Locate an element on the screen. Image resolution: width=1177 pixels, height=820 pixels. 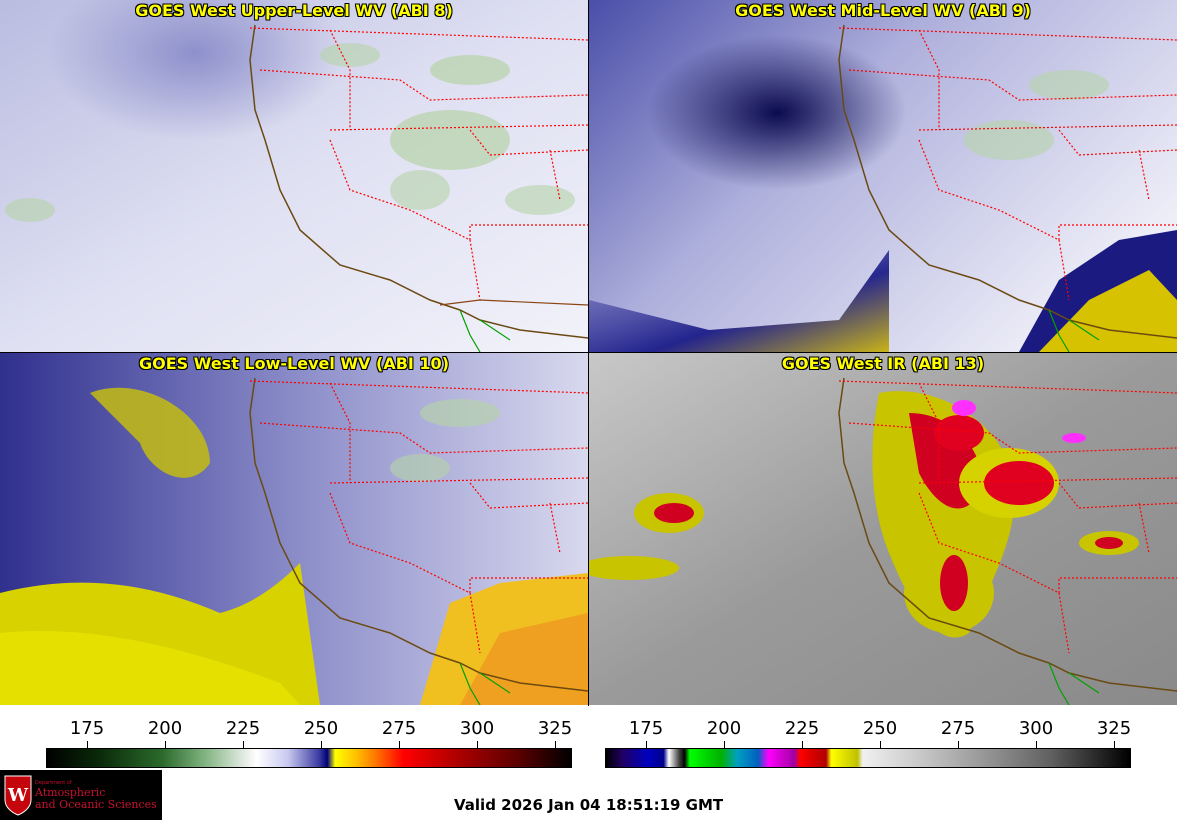
ir-tick-label: 225 is located at coordinates (802, 728).